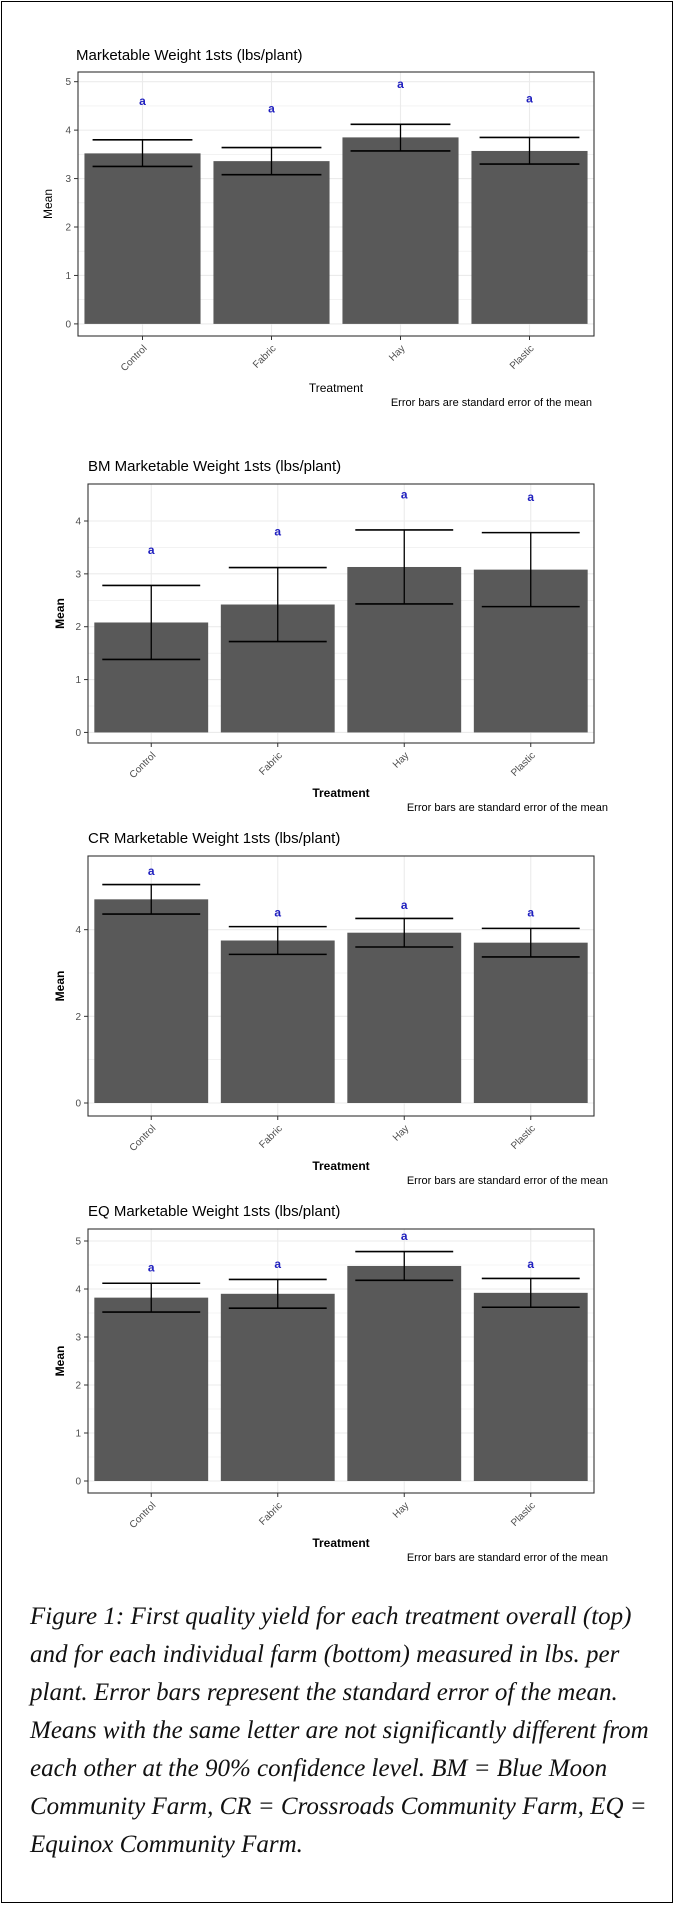 The image size is (676, 1906). What do you see at coordinates (214, 1211) in the screenshot?
I see `chart-title: EQ Marketable Weight 1sts (lbs/plant)` at bounding box center [214, 1211].